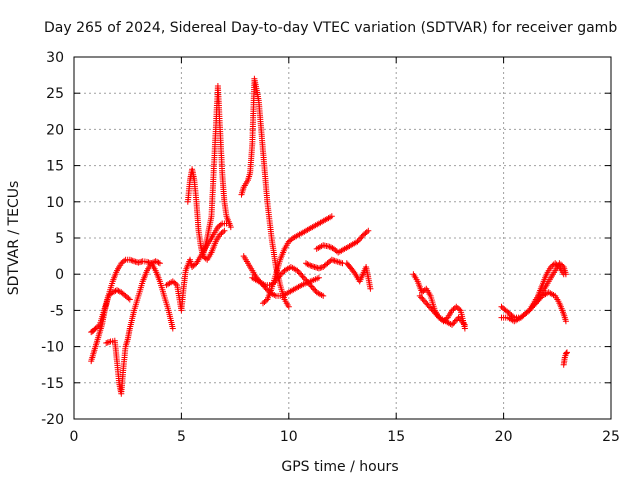 The image size is (640, 480). What do you see at coordinates (181, 437) in the screenshot?
I see `x-tick-label: 5` at bounding box center [181, 437].